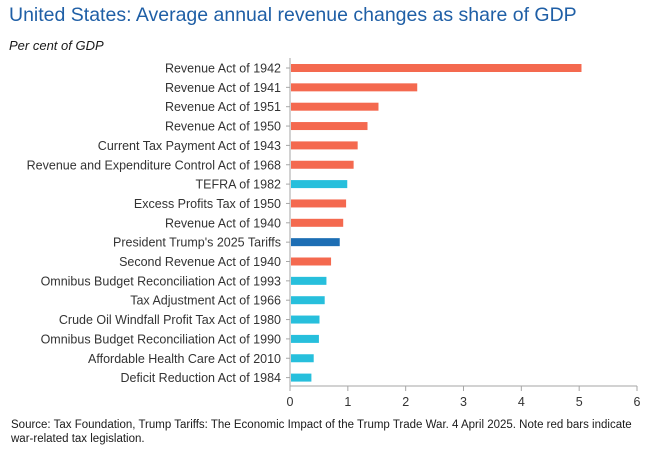 The height and width of the screenshot is (455, 650). Describe the element at coordinates (223, 88) in the screenshot. I see `category-label: Revenue Act of 1941` at that location.